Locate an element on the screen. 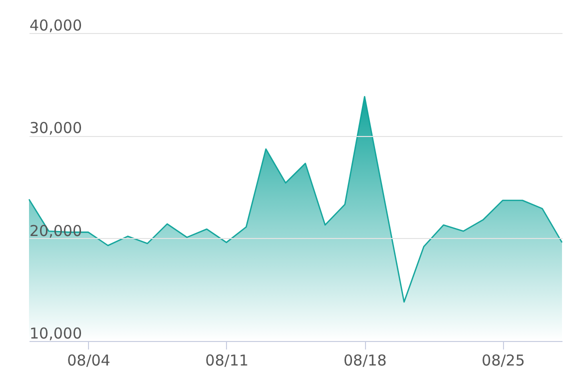 This screenshot has height=392, width=584. x-tick-label: 08/18 is located at coordinates (365, 361).